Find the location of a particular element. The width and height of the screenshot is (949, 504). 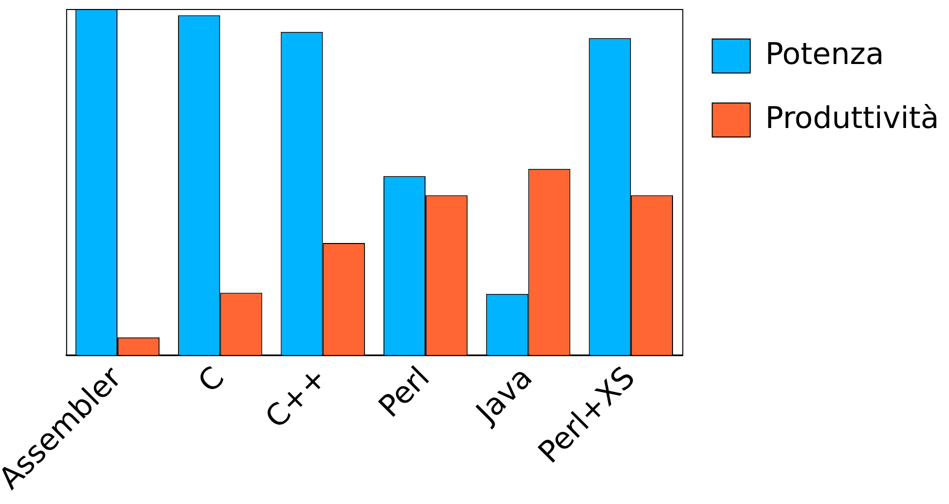

legend-label: Potenza is located at coordinates (824, 54).